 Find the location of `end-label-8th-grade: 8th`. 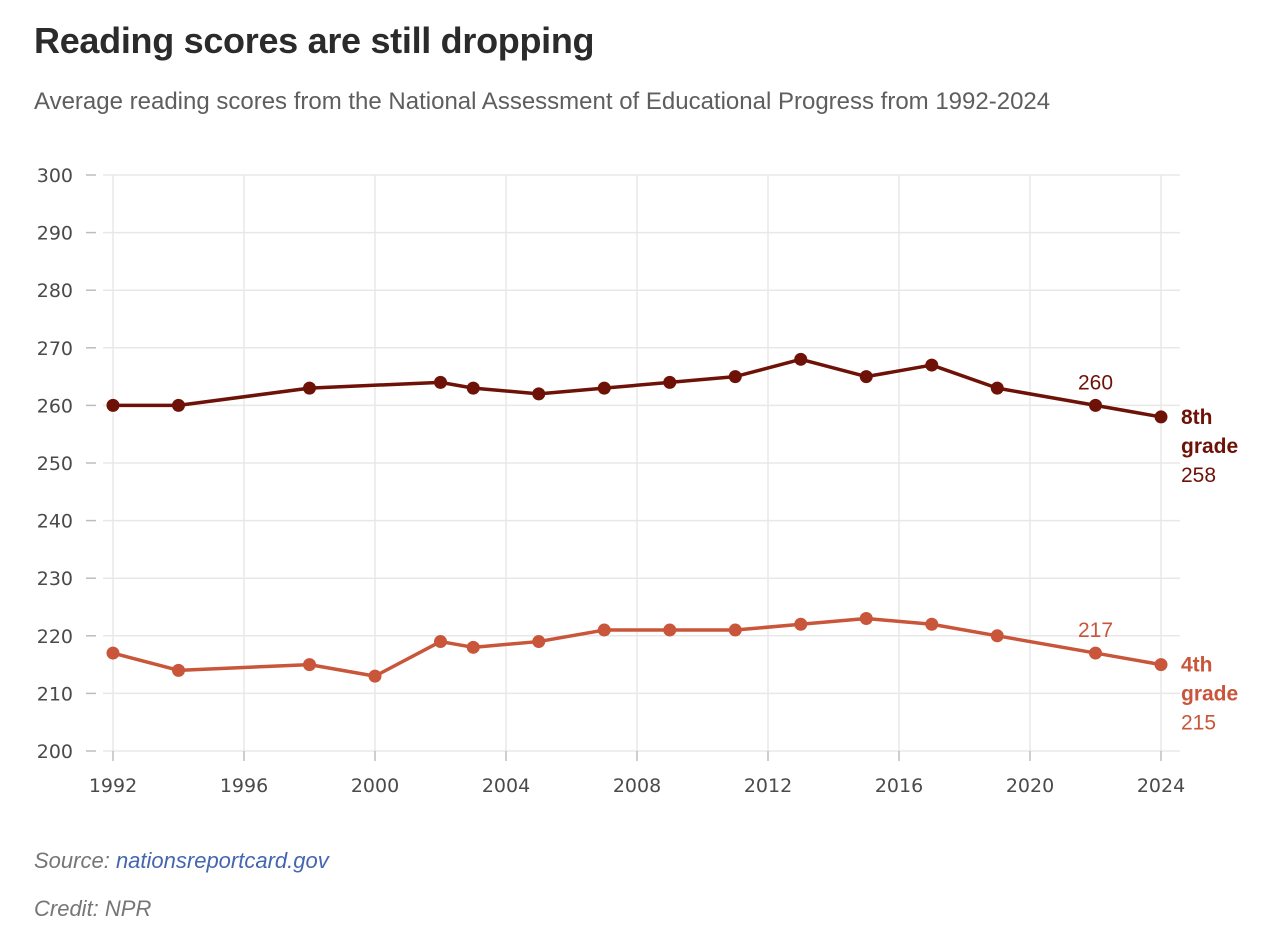

end-label-8th-grade: 8th is located at coordinates (1197, 417).